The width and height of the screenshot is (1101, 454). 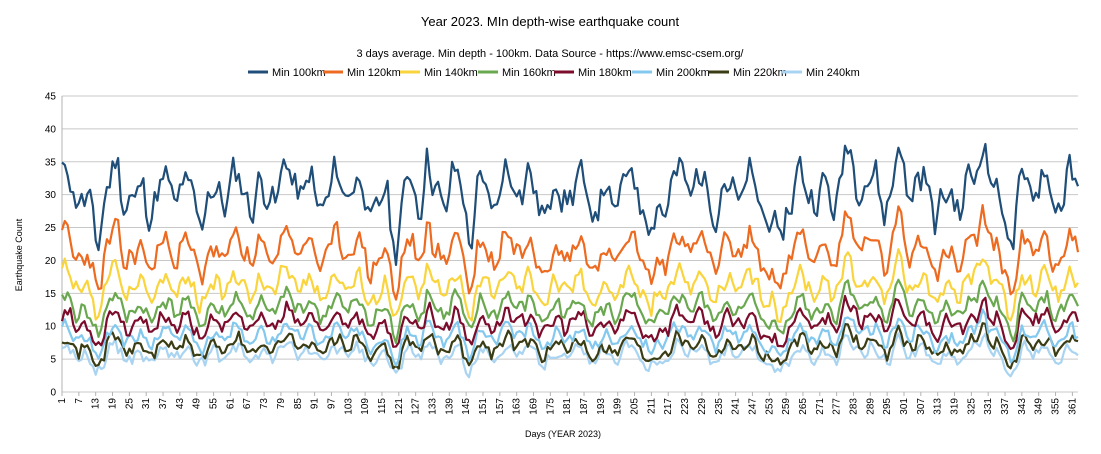 I want to click on x-tick-label: 121, so click(x=399, y=406).